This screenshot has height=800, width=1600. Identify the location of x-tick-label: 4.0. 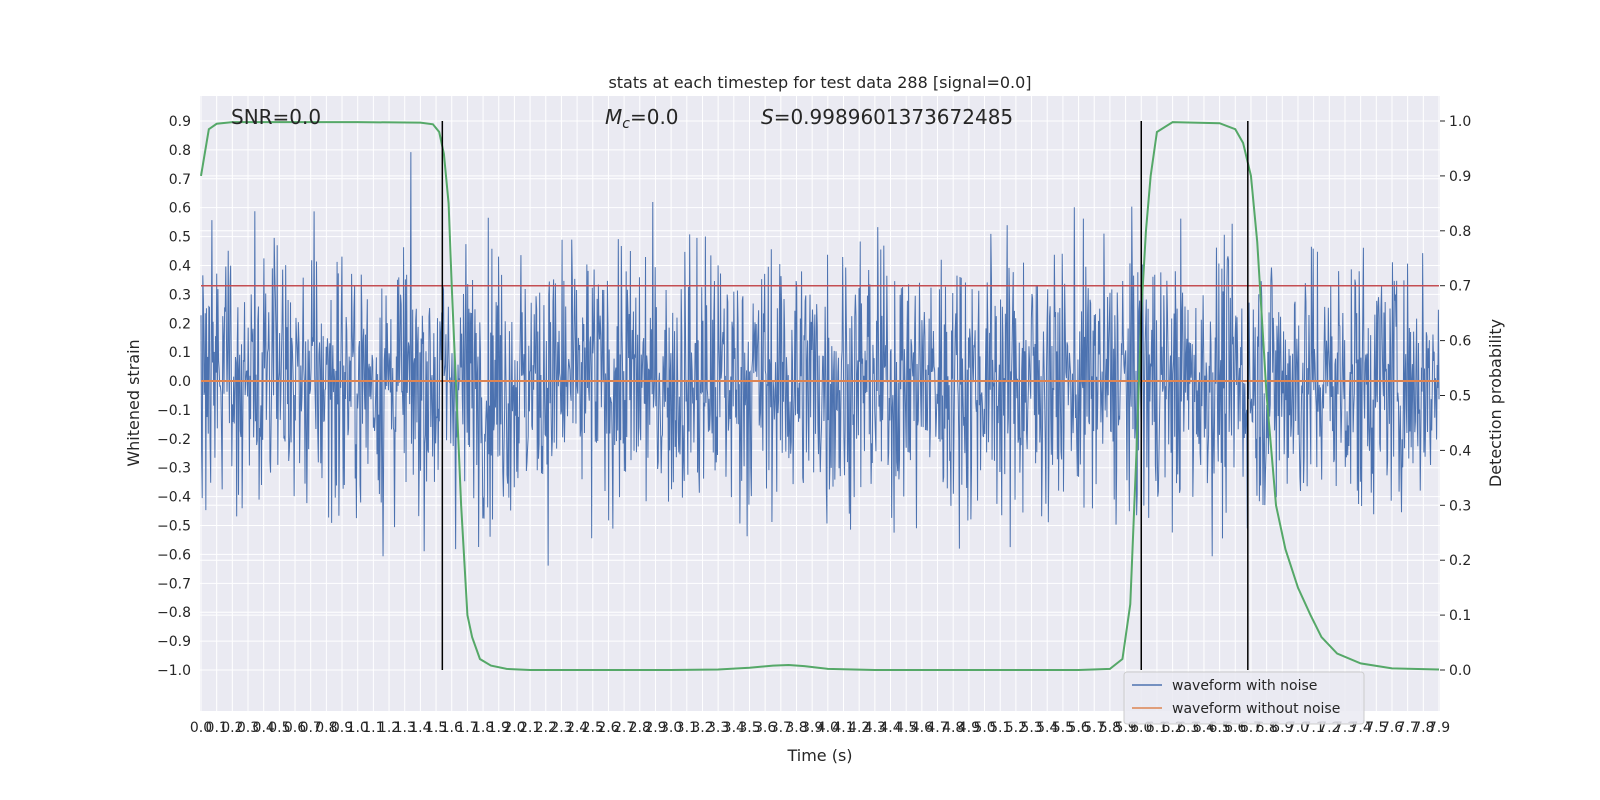
(828, 728).